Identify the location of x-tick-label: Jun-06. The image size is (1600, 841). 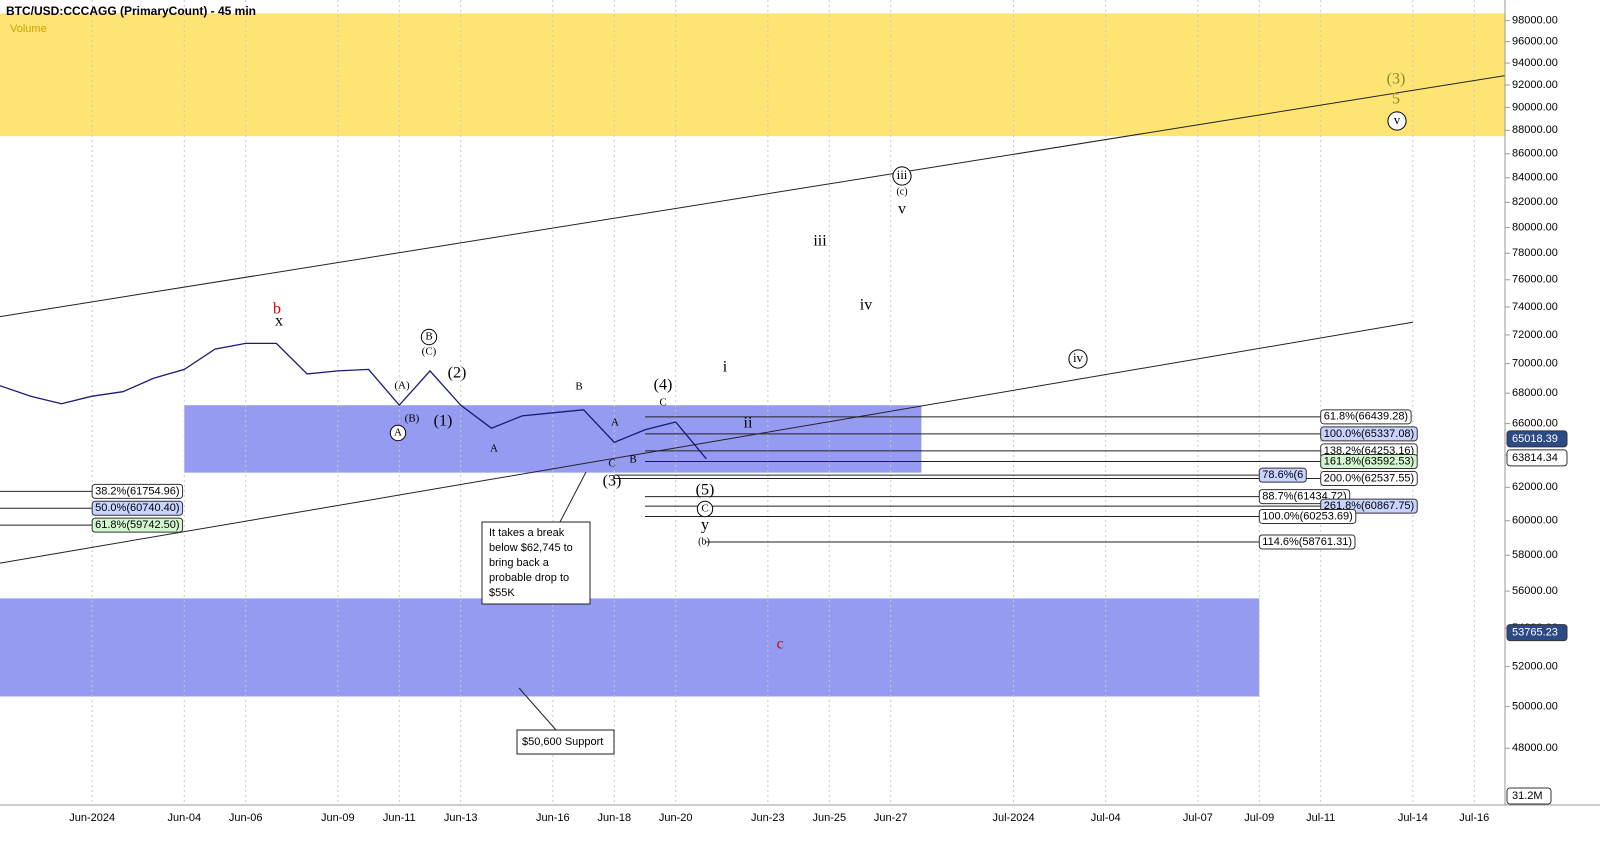
(246, 818).